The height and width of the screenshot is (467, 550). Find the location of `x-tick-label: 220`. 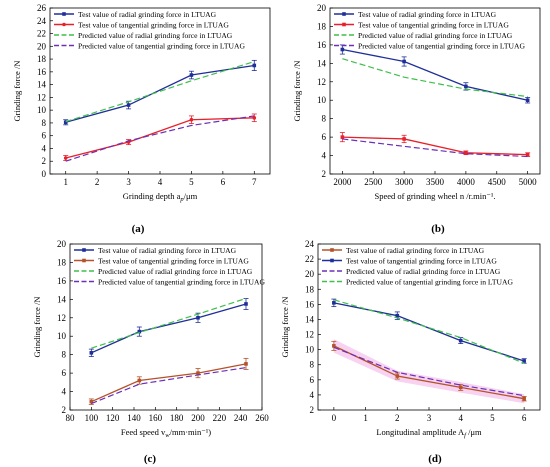

x-tick-label: 220 is located at coordinates (220, 418).